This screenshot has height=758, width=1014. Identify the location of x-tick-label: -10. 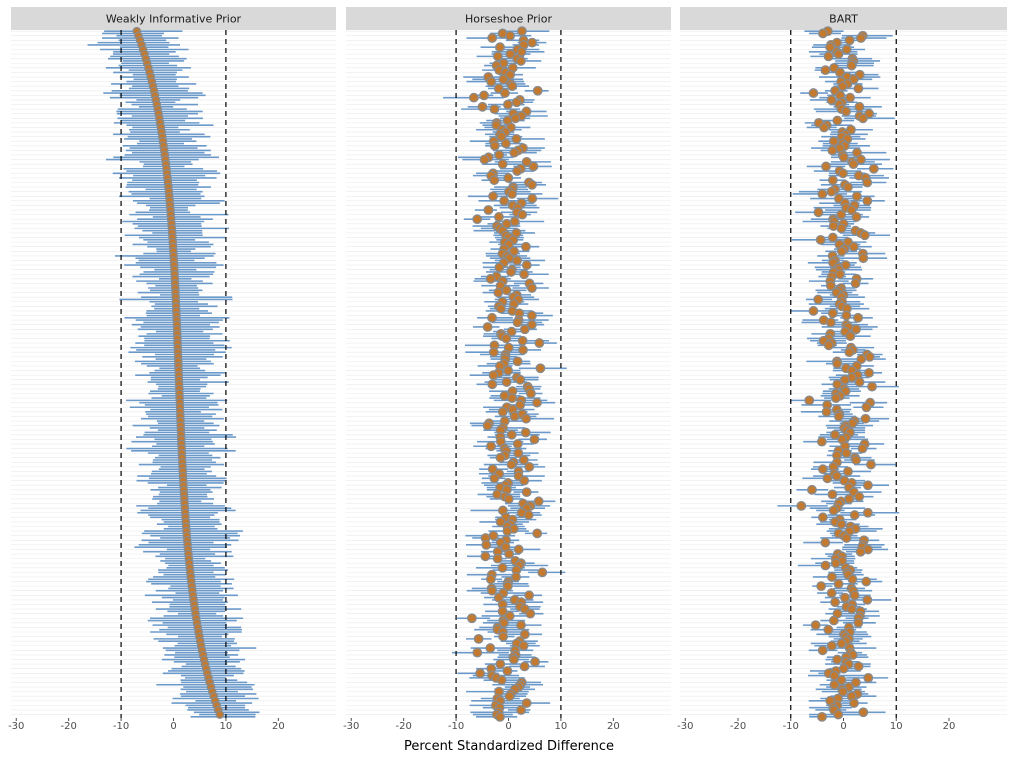
(456, 726).